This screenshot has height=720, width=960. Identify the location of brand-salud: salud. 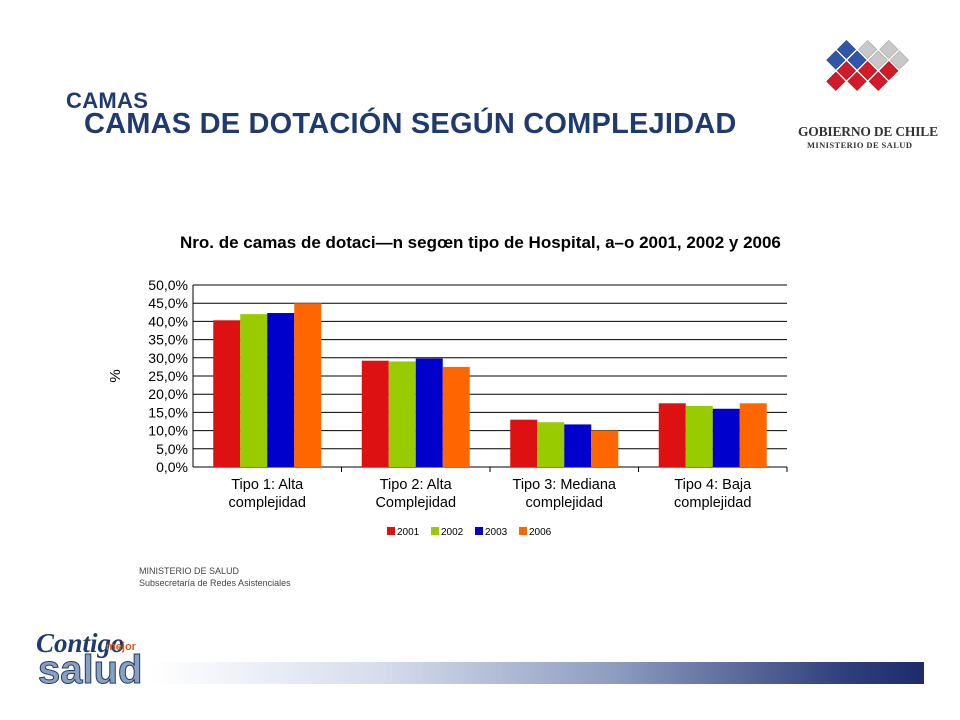
(90, 670).